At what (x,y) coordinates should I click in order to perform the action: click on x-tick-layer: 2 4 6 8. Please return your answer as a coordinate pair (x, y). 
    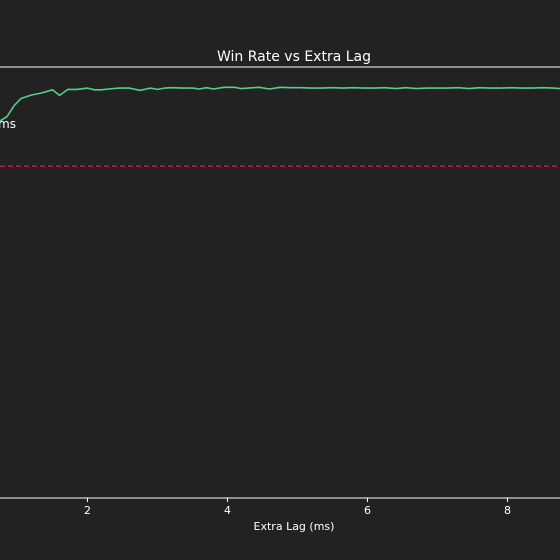
    Looking at the image, I should click on (297, 507).